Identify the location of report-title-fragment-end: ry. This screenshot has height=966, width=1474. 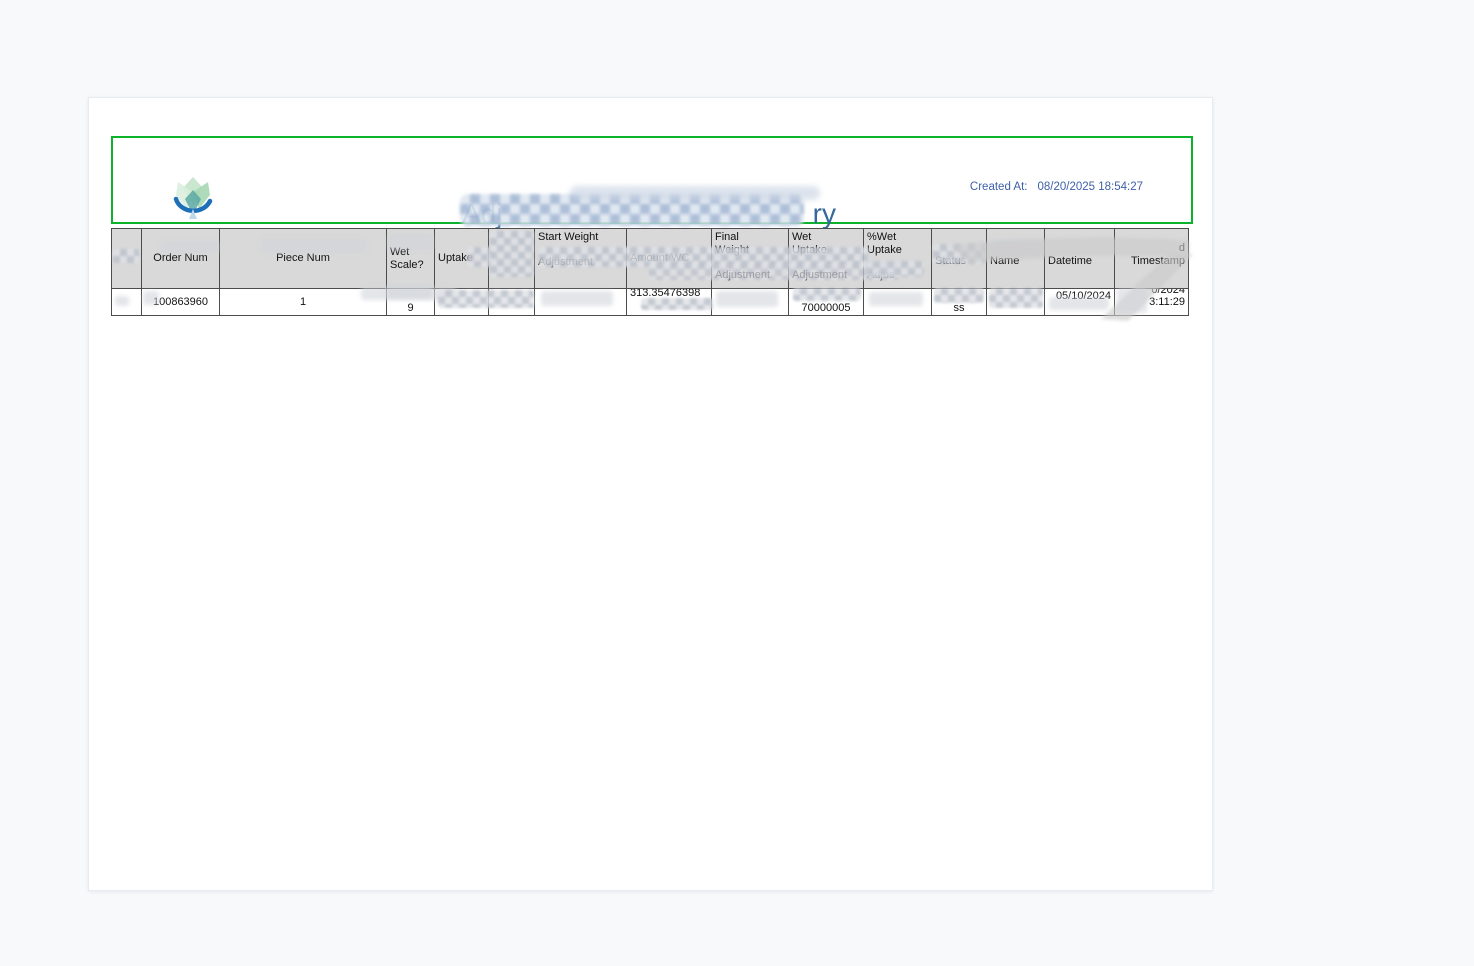
(824, 213).